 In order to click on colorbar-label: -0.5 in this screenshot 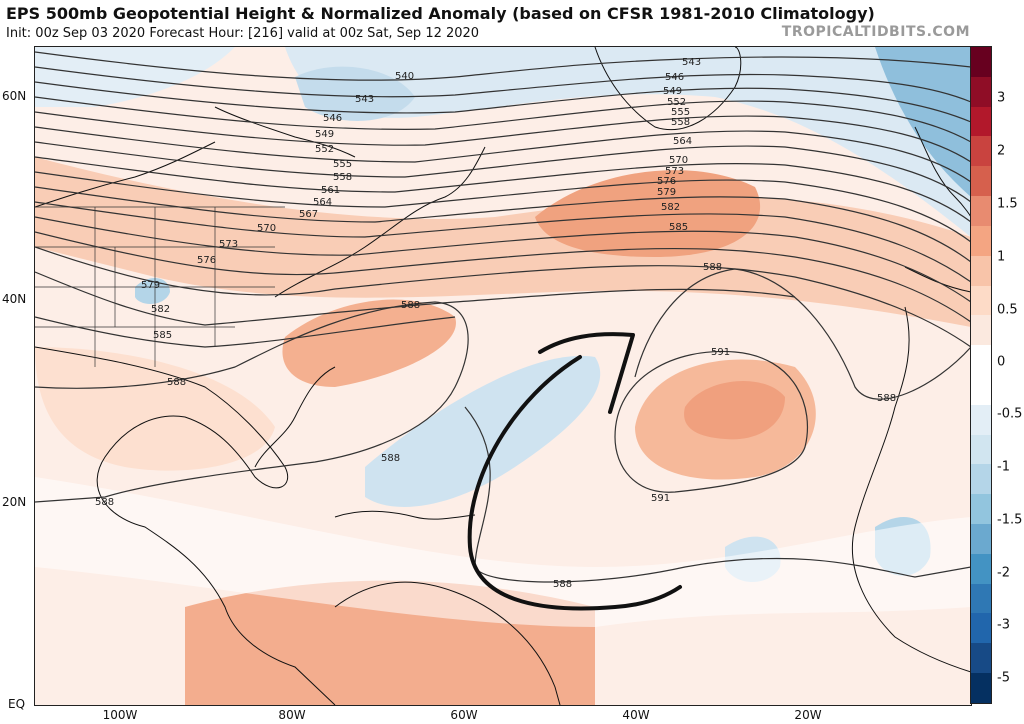, I will do `click(1010, 414)`.